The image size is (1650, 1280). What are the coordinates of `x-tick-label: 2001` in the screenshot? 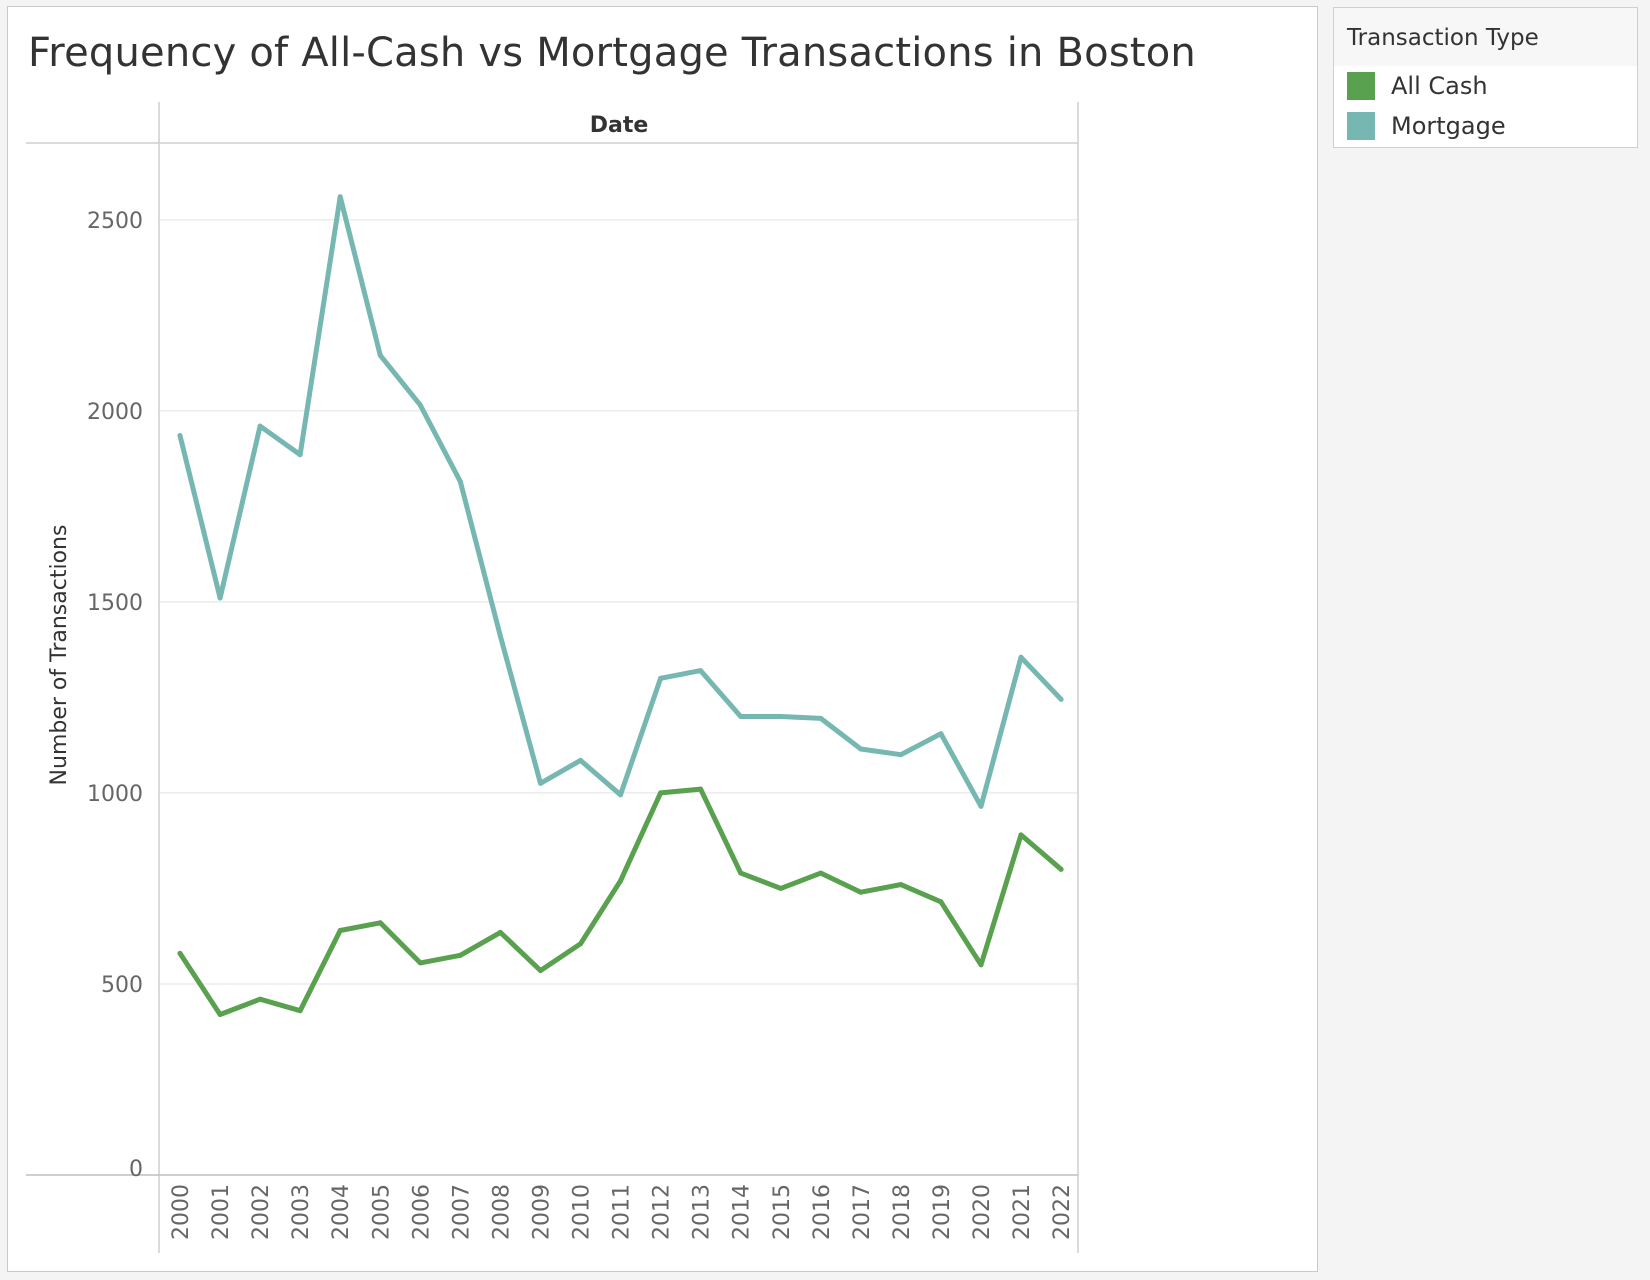 It's located at (221, 1212).